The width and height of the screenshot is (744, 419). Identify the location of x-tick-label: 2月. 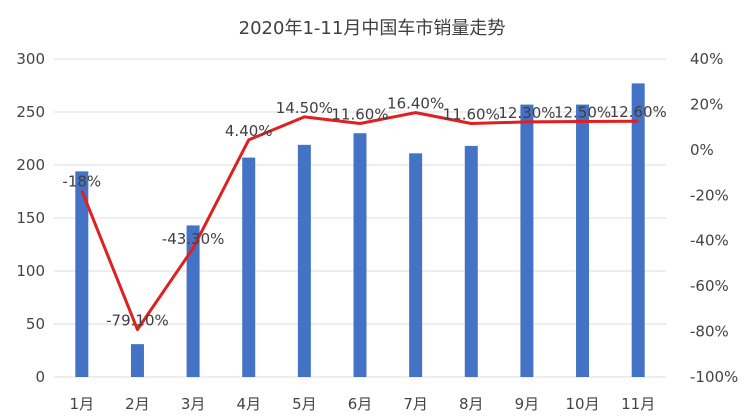
(137, 404).